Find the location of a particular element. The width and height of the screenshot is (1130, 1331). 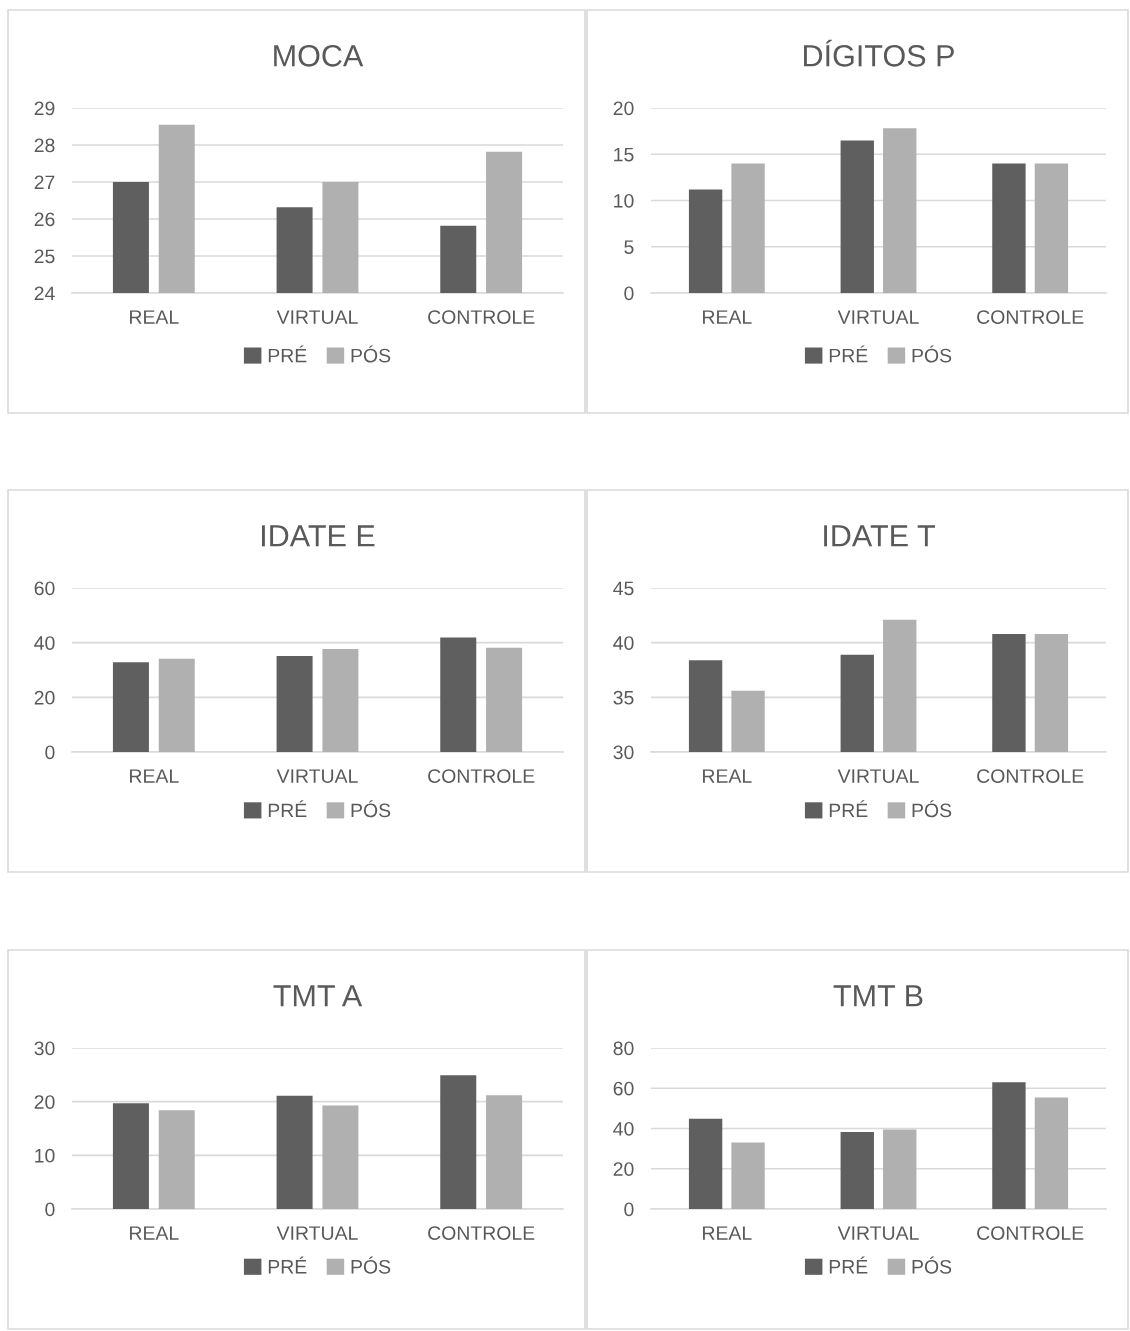

y-tick-label: 29 is located at coordinates (44, 108).